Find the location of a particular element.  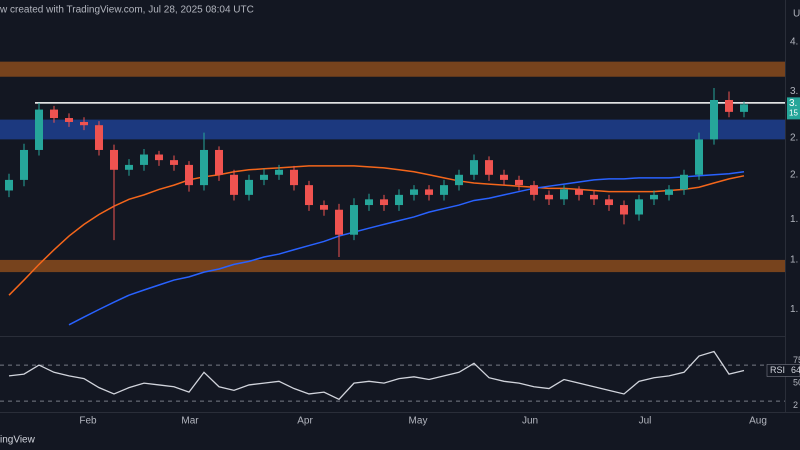

x-tick-label: Feb is located at coordinates (88, 421).